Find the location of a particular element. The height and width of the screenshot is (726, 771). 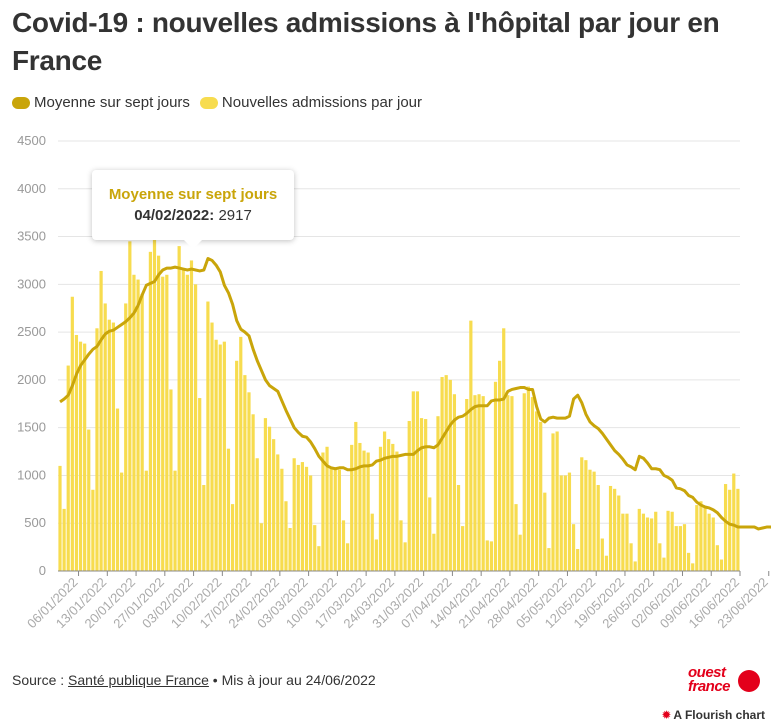

legend-item-admissions: Nouvelles admissions par jour is located at coordinates (310, 102).